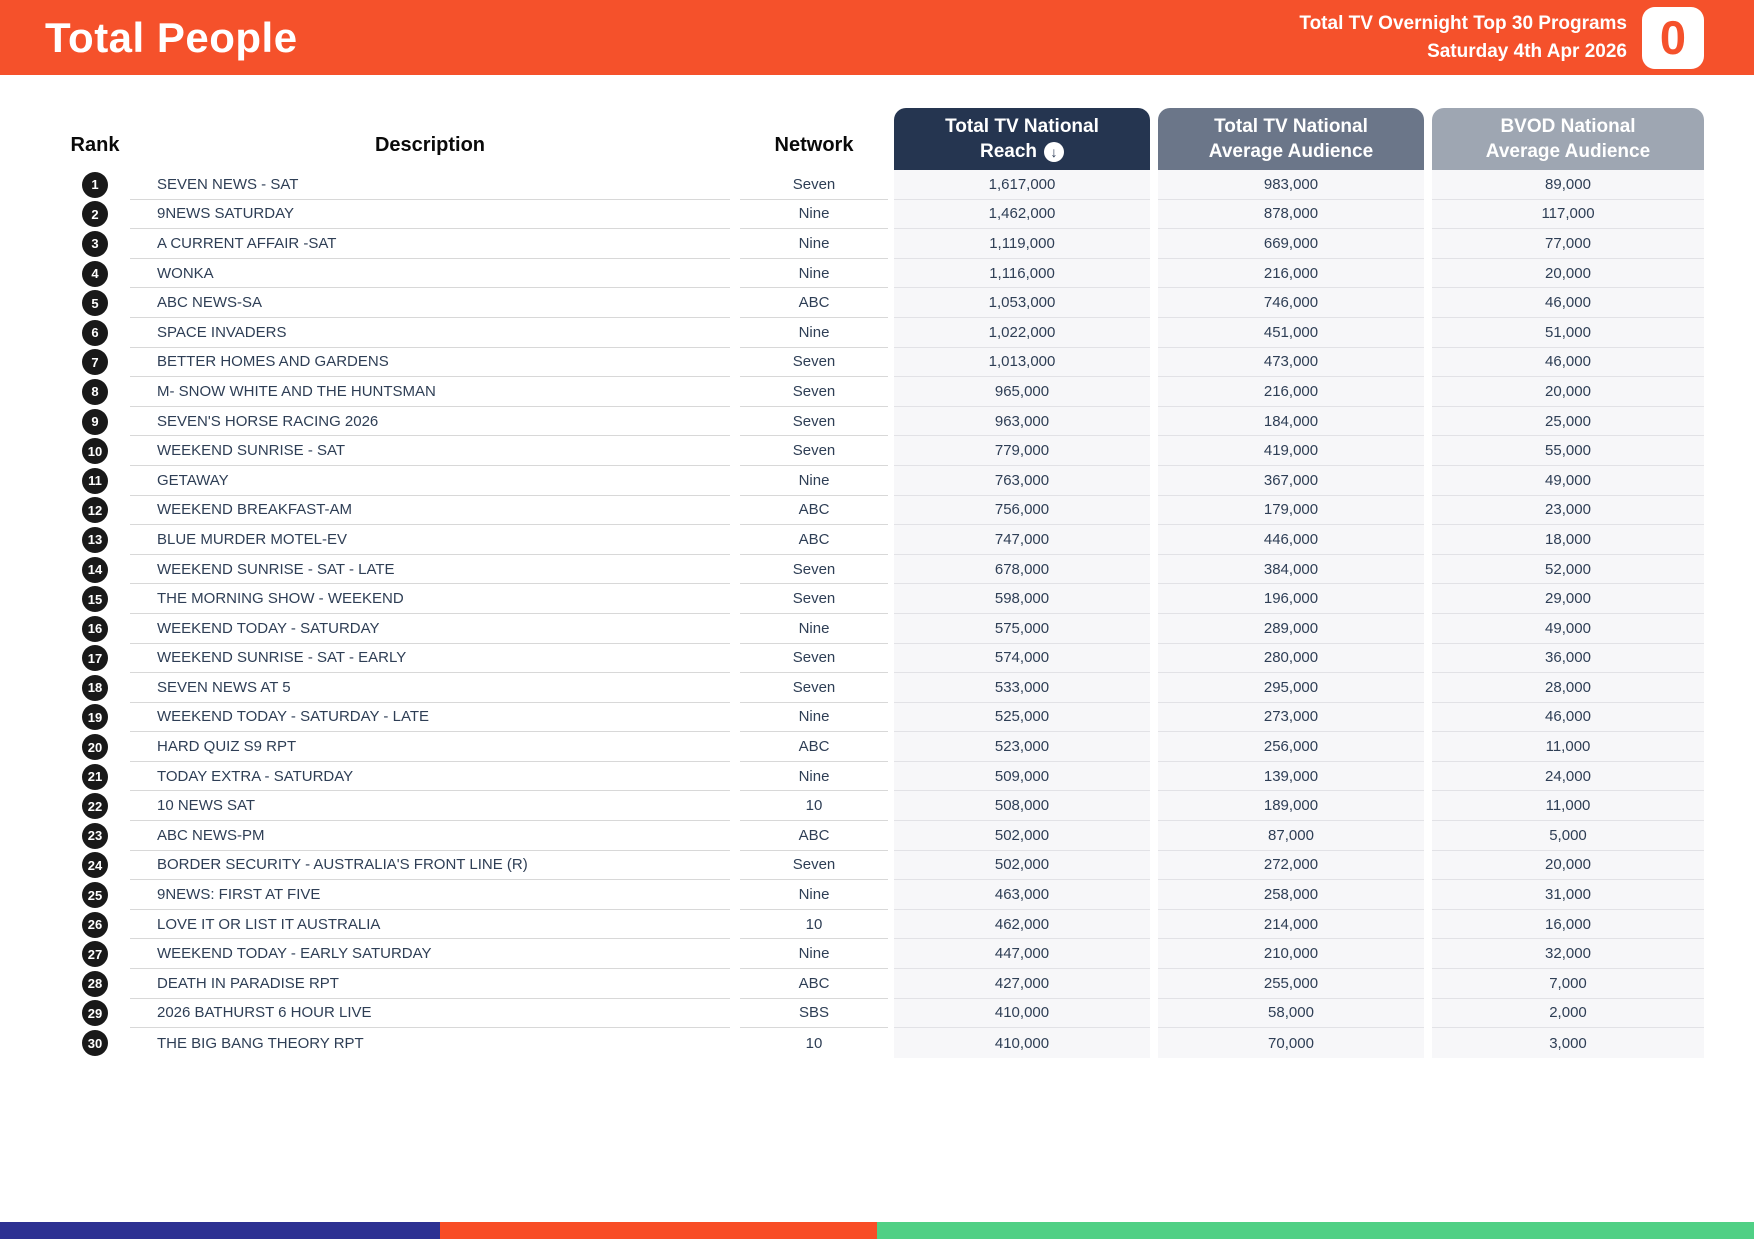  What do you see at coordinates (1568, 836) in the screenshot?
I see `bvod-average-audience-value: 5,000` at bounding box center [1568, 836].